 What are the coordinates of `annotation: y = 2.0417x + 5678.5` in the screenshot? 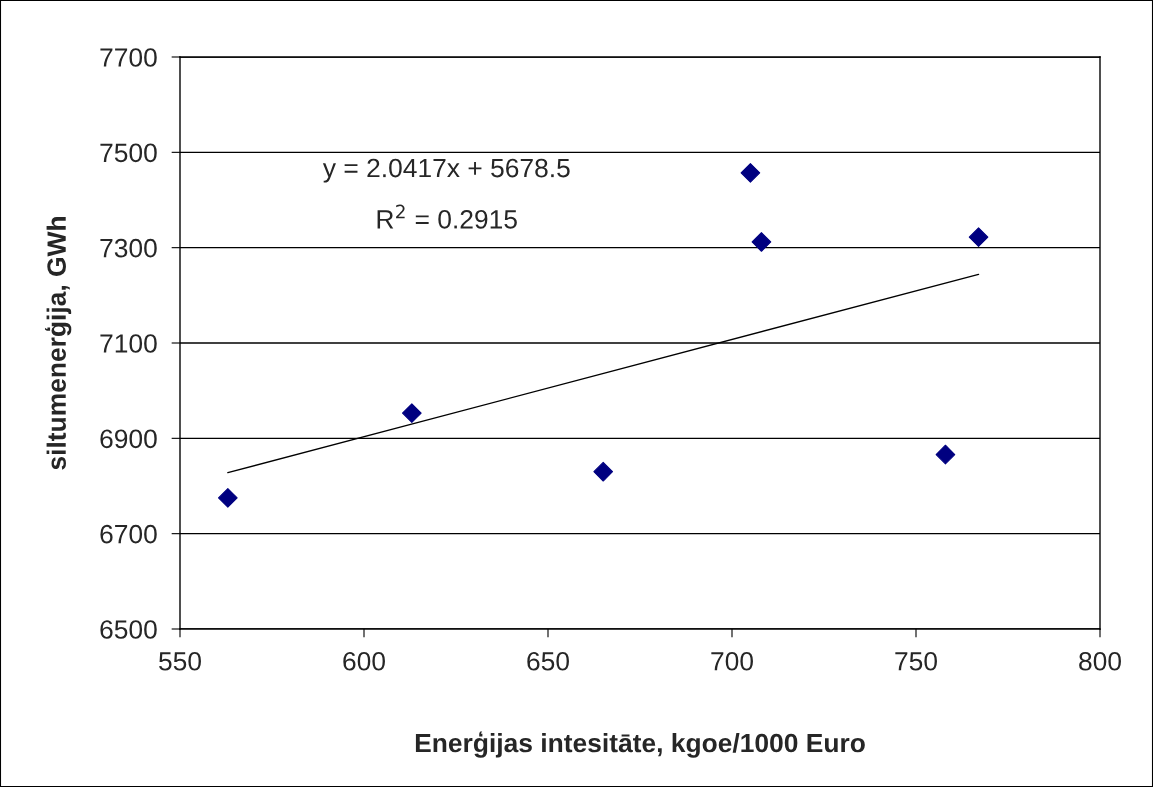 It's located at (446, 170).